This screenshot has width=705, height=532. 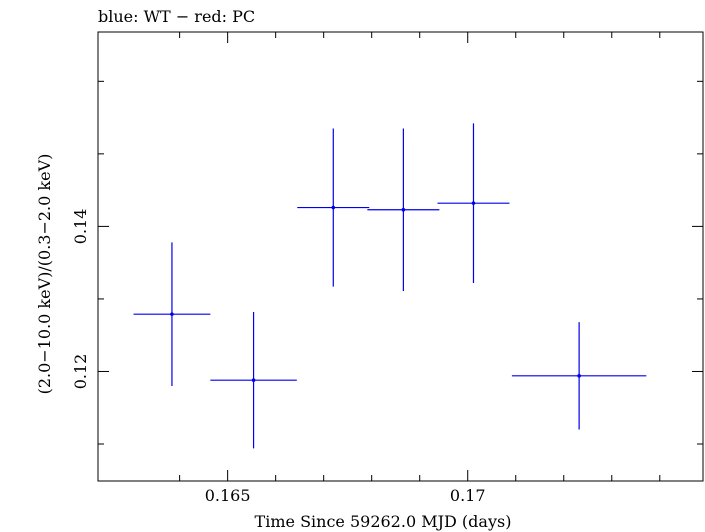 What do you see at coordinates (176, 16) in the screenshot?
I see `chart-title: blue: WT − red: PC` at bounding box center [176, 16].